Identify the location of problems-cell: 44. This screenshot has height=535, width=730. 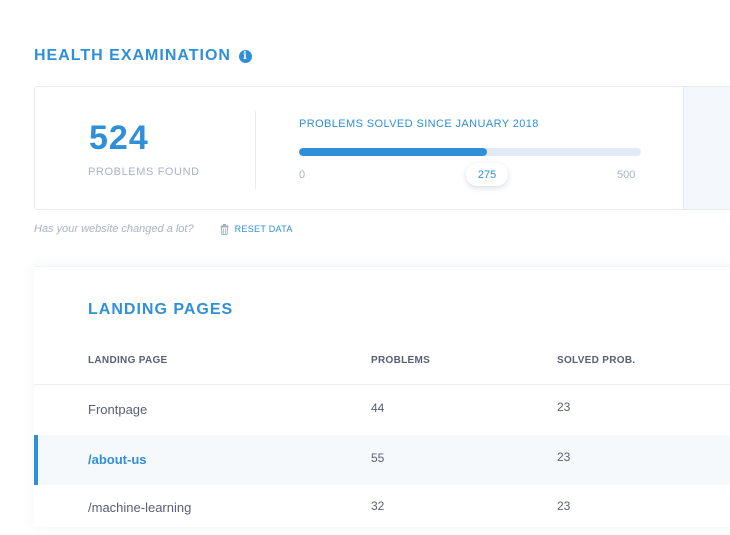
(378, 408).